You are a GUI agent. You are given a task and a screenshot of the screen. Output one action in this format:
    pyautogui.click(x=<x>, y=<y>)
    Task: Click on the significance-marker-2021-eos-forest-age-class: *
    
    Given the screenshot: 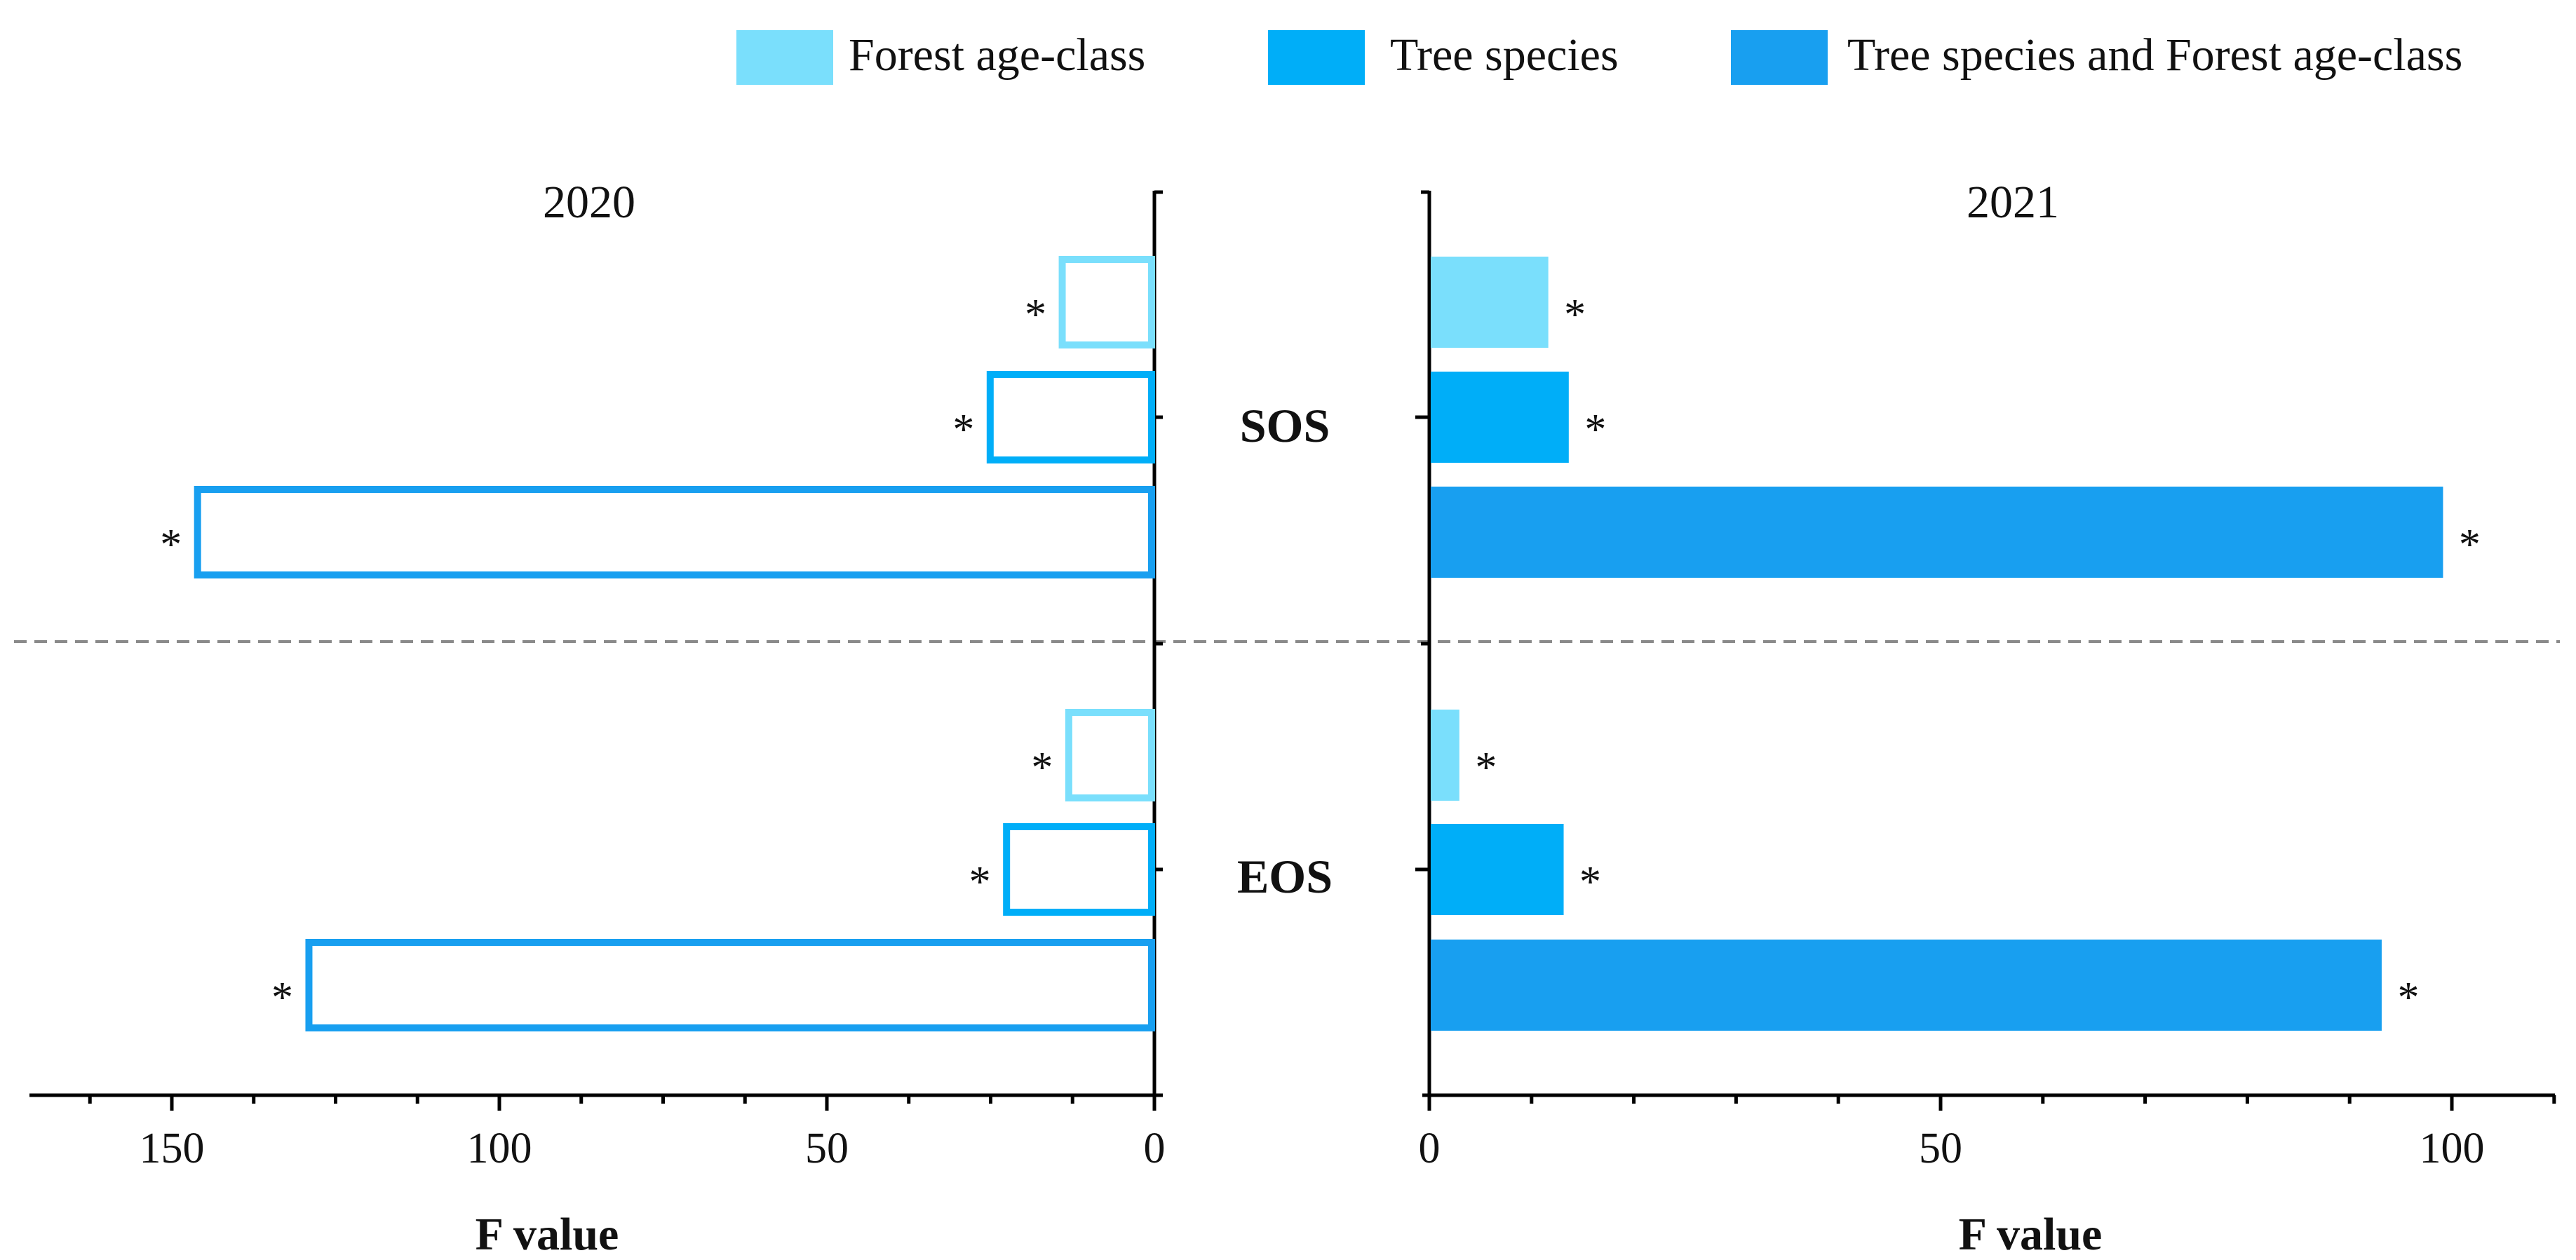 What is the action you would take?
    pyautogui.click(x=1486, y=768)
    